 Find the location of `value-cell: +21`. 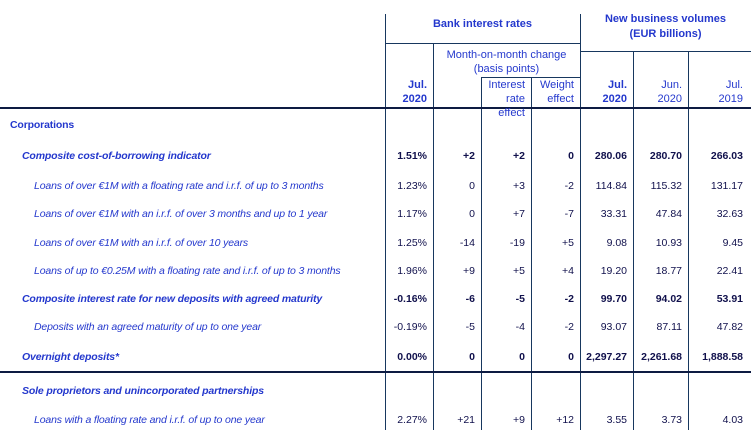

value-cell: +21 is located at coordinates (466, 420).